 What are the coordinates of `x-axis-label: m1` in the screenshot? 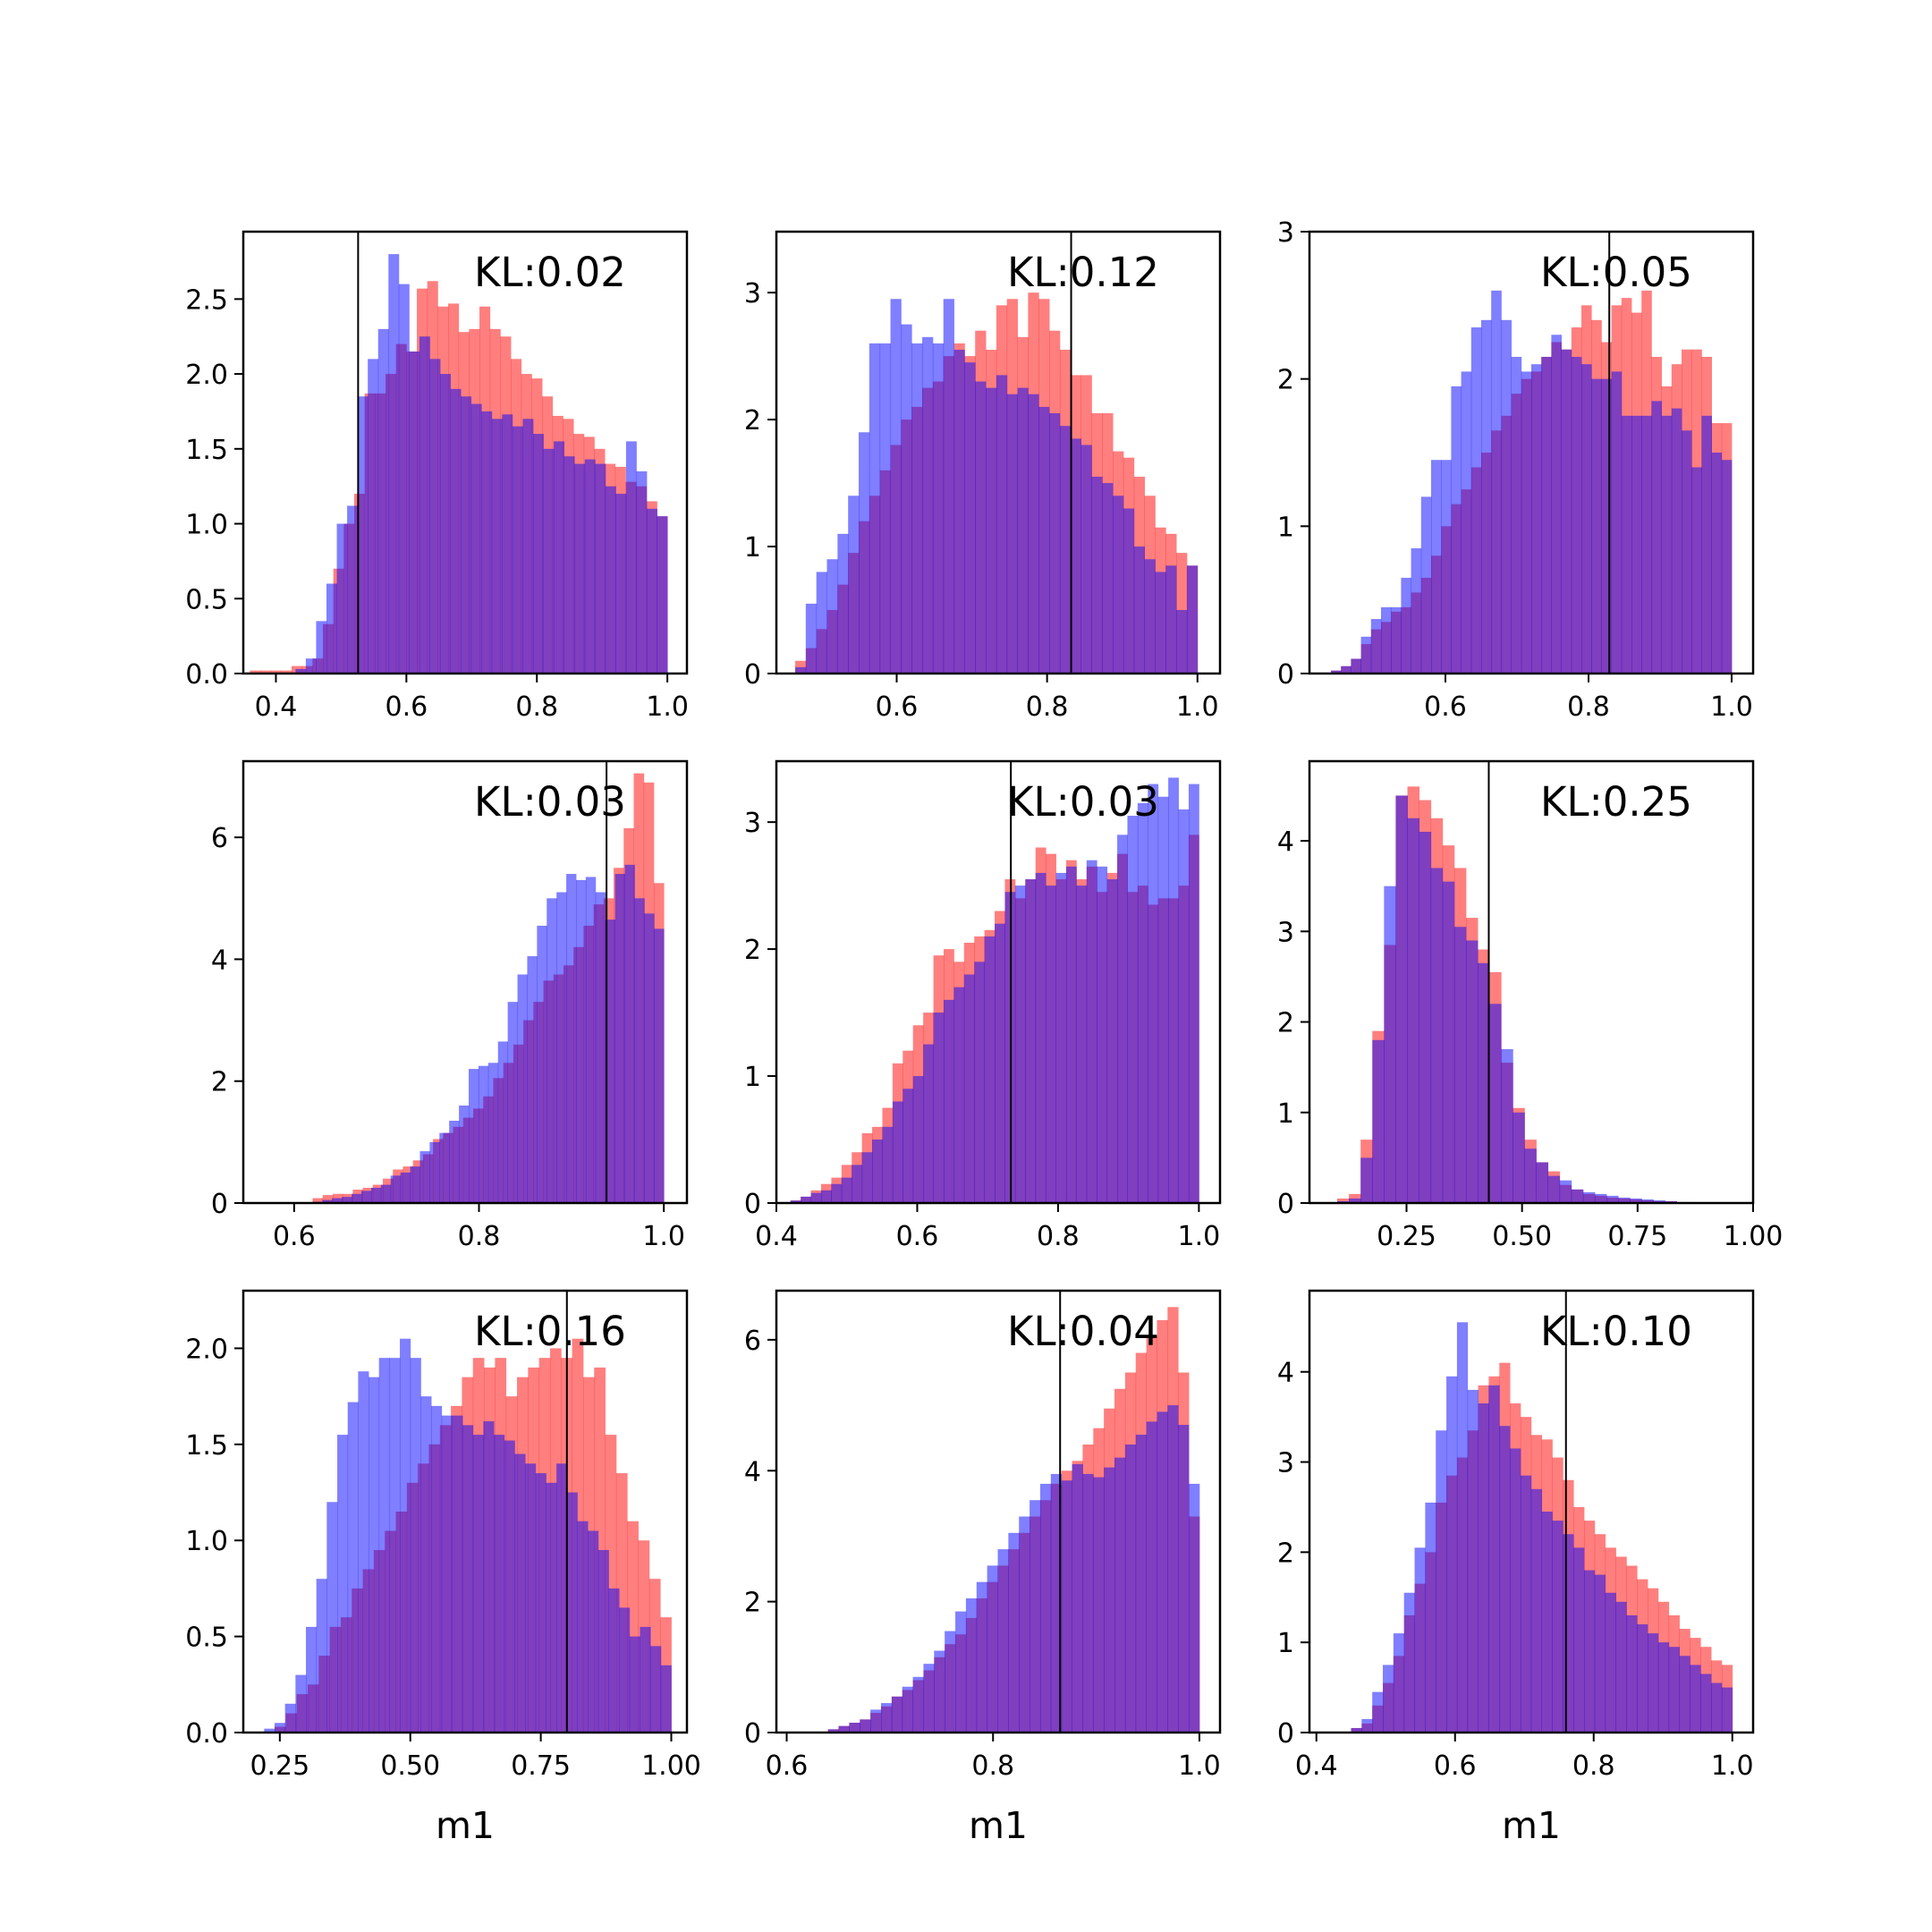 It's located at (1531, 1825).